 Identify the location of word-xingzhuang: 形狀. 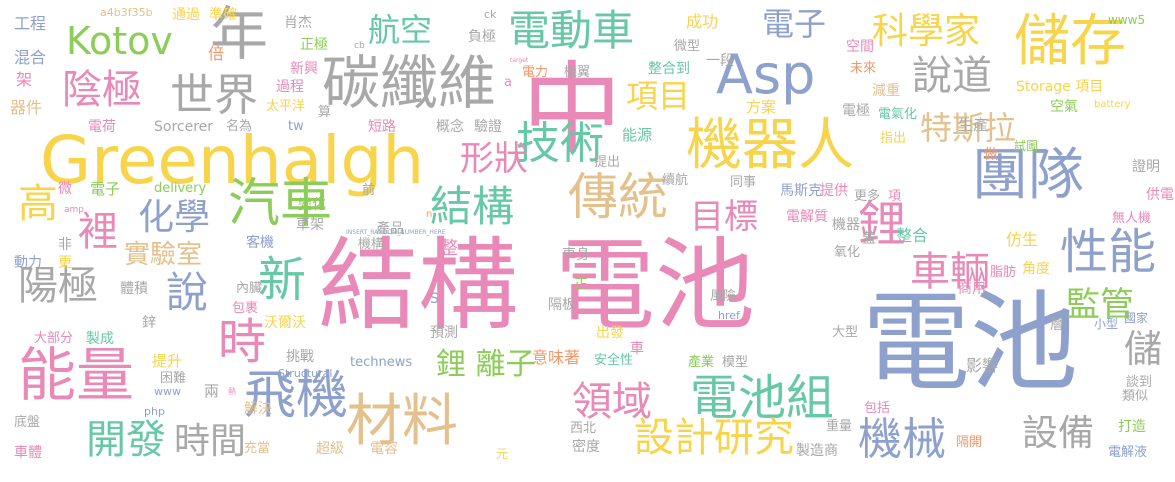
(494, 159).